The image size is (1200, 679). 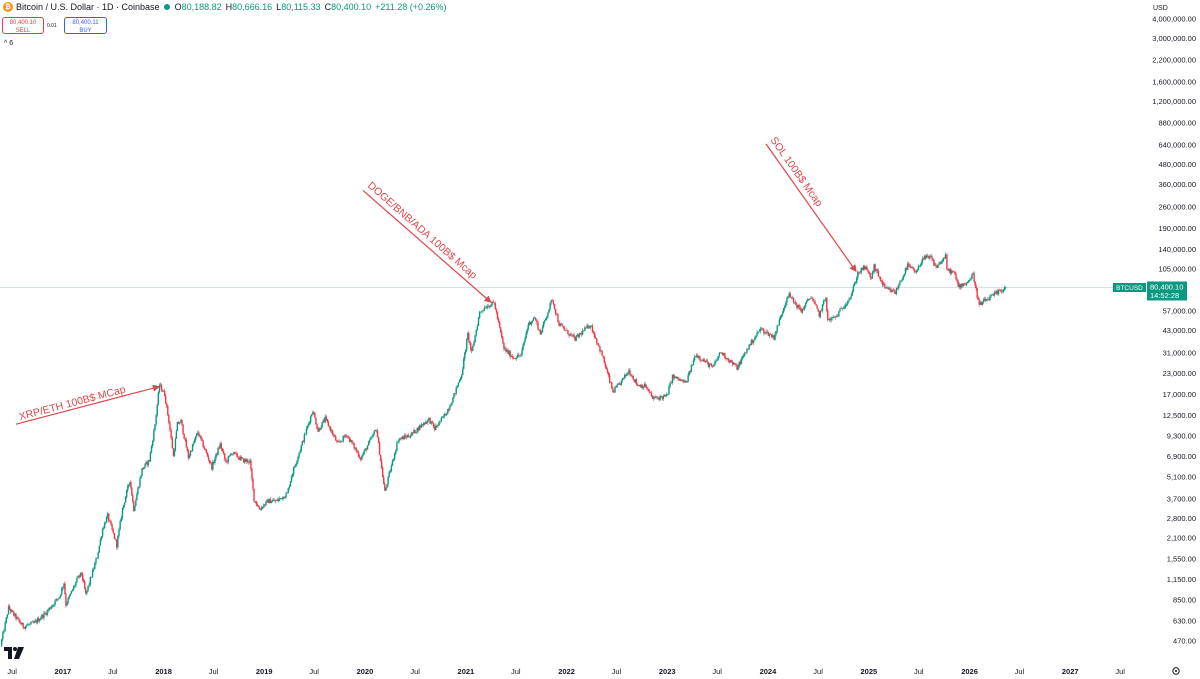 What do you see at coordinates (14, 653) in the screenshot?
I see `tradingview-logo-icon` at bounding box center [14, 653].